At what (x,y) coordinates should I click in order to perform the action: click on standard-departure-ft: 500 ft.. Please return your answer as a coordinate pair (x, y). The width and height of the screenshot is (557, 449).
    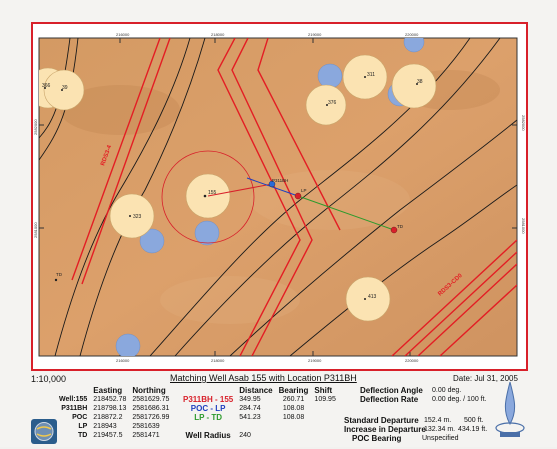
    Looking at the image, I should click on (474, 420).